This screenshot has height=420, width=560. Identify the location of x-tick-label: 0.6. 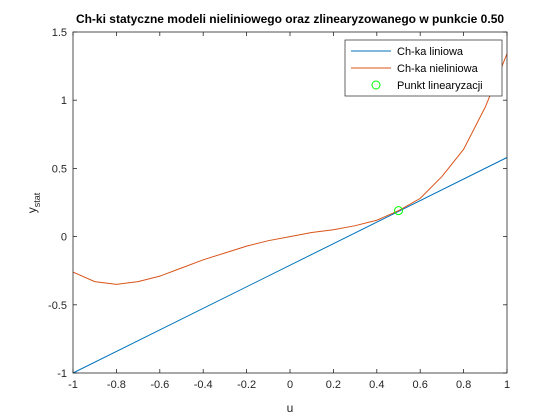
(420, 385).